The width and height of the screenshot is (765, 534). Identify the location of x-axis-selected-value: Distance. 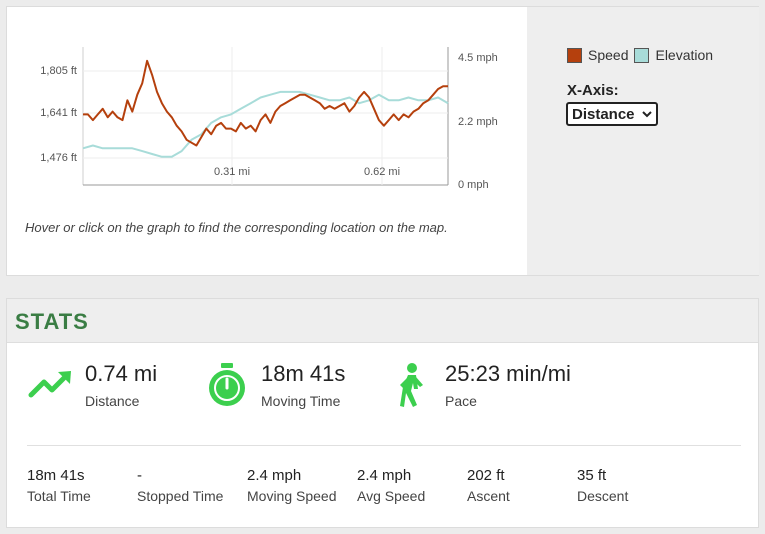
(603, 114).